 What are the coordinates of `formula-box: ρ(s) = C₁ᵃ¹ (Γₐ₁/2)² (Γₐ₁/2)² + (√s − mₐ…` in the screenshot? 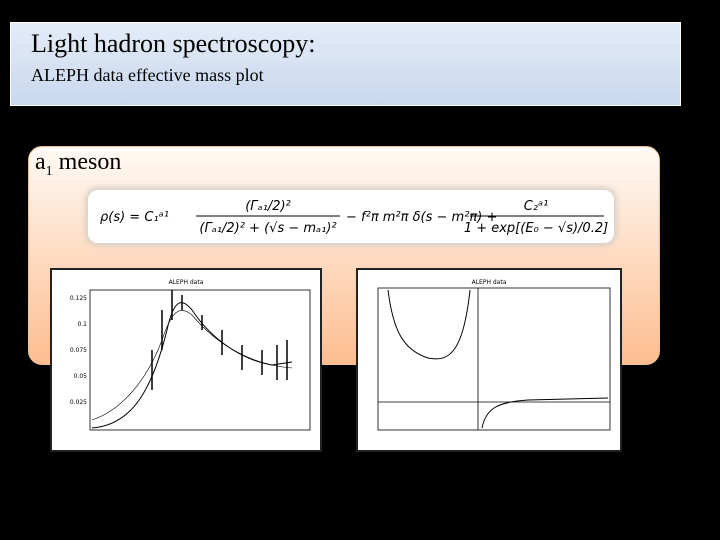 It's located at (351, 216).